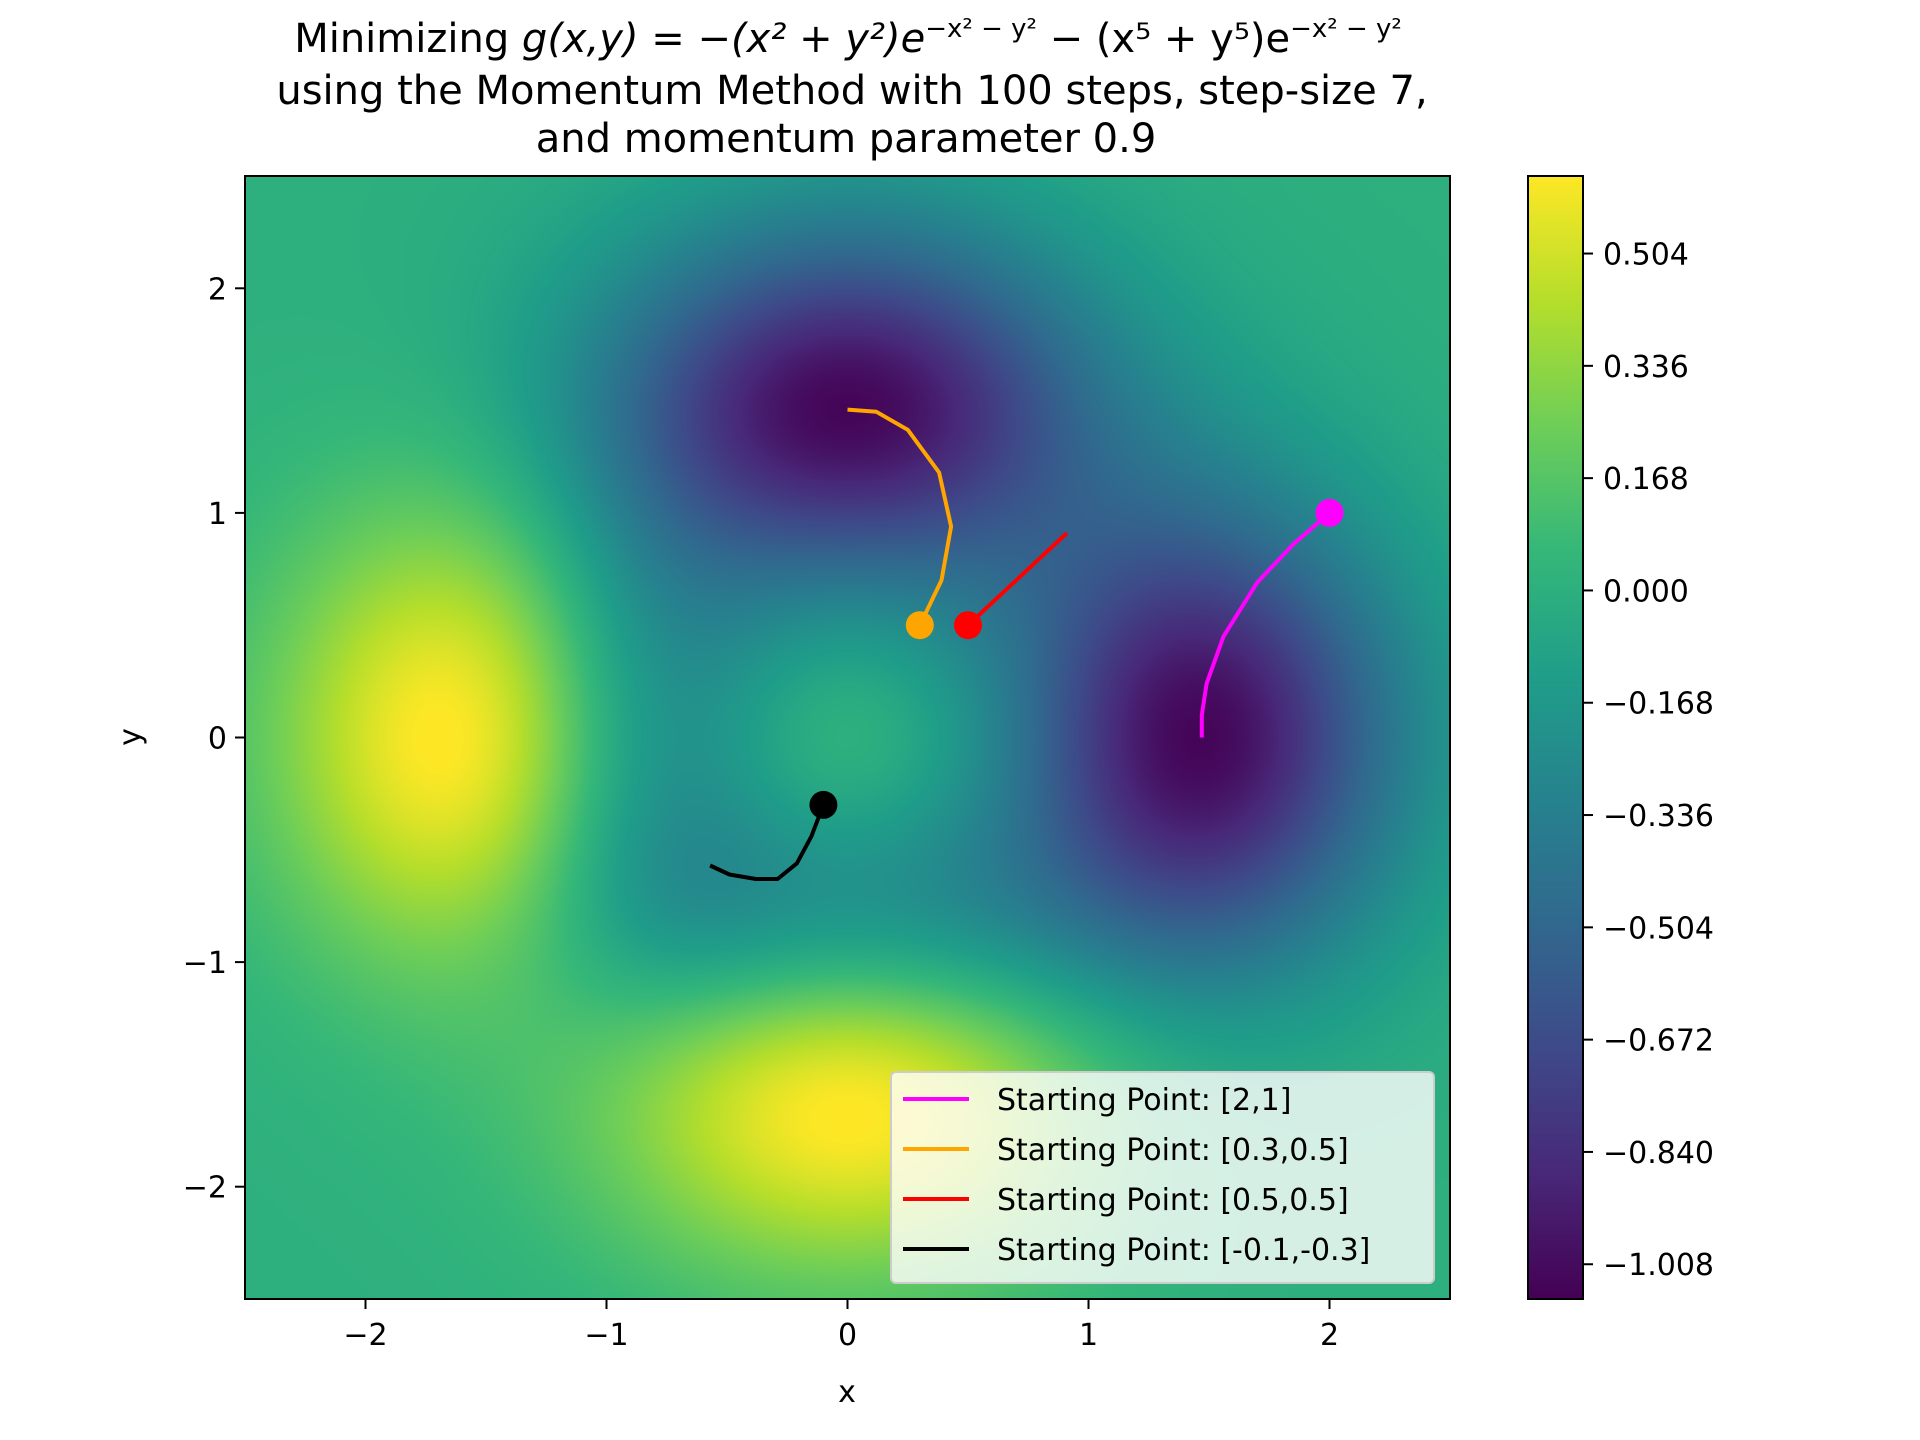 The height and width of the screenshot is (1440, 1920). I want to click on legend-label: Starting Point: [0.3,0.5], so click(1173, 1150).